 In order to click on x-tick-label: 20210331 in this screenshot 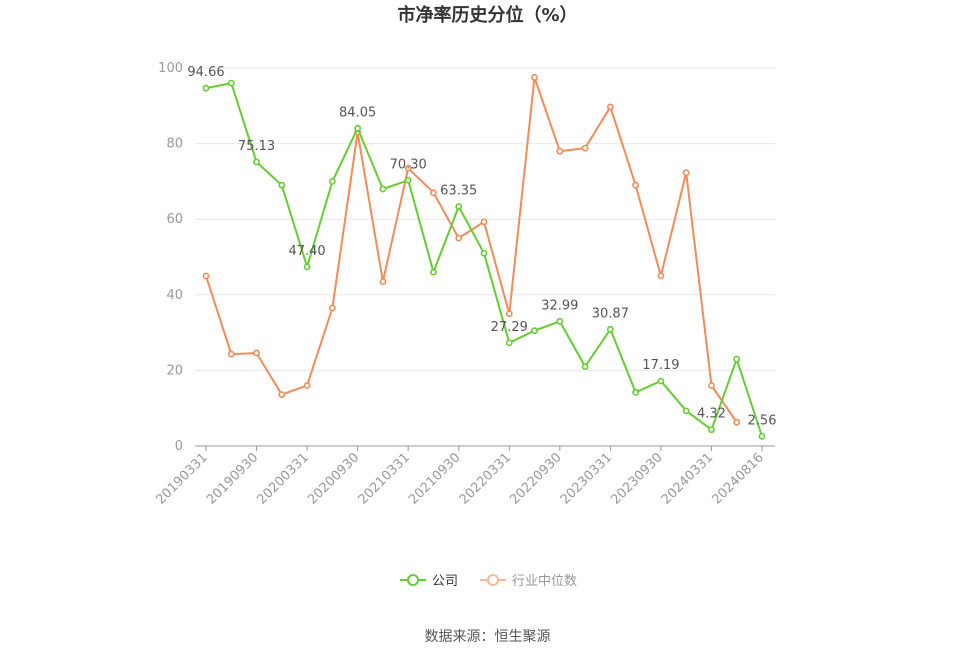, I will do `click(384, 478)`.